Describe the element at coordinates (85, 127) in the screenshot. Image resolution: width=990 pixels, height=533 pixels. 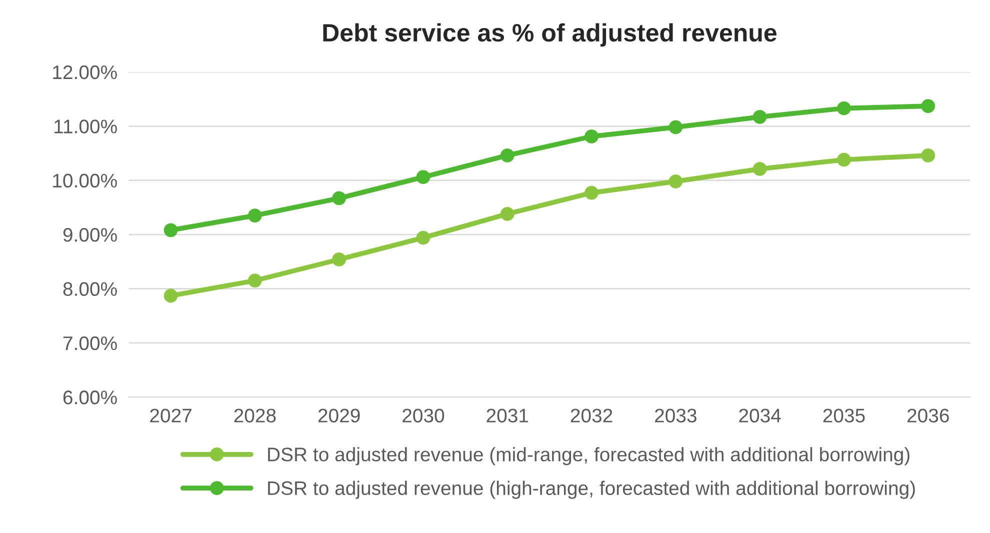
I see `y-tick-label: 11.00%` at that location.